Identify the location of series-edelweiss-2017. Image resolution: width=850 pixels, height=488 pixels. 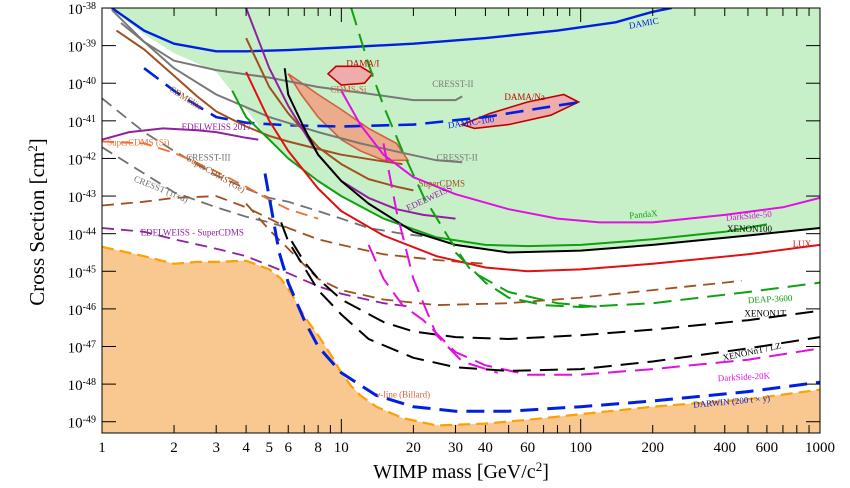
(180, 134).